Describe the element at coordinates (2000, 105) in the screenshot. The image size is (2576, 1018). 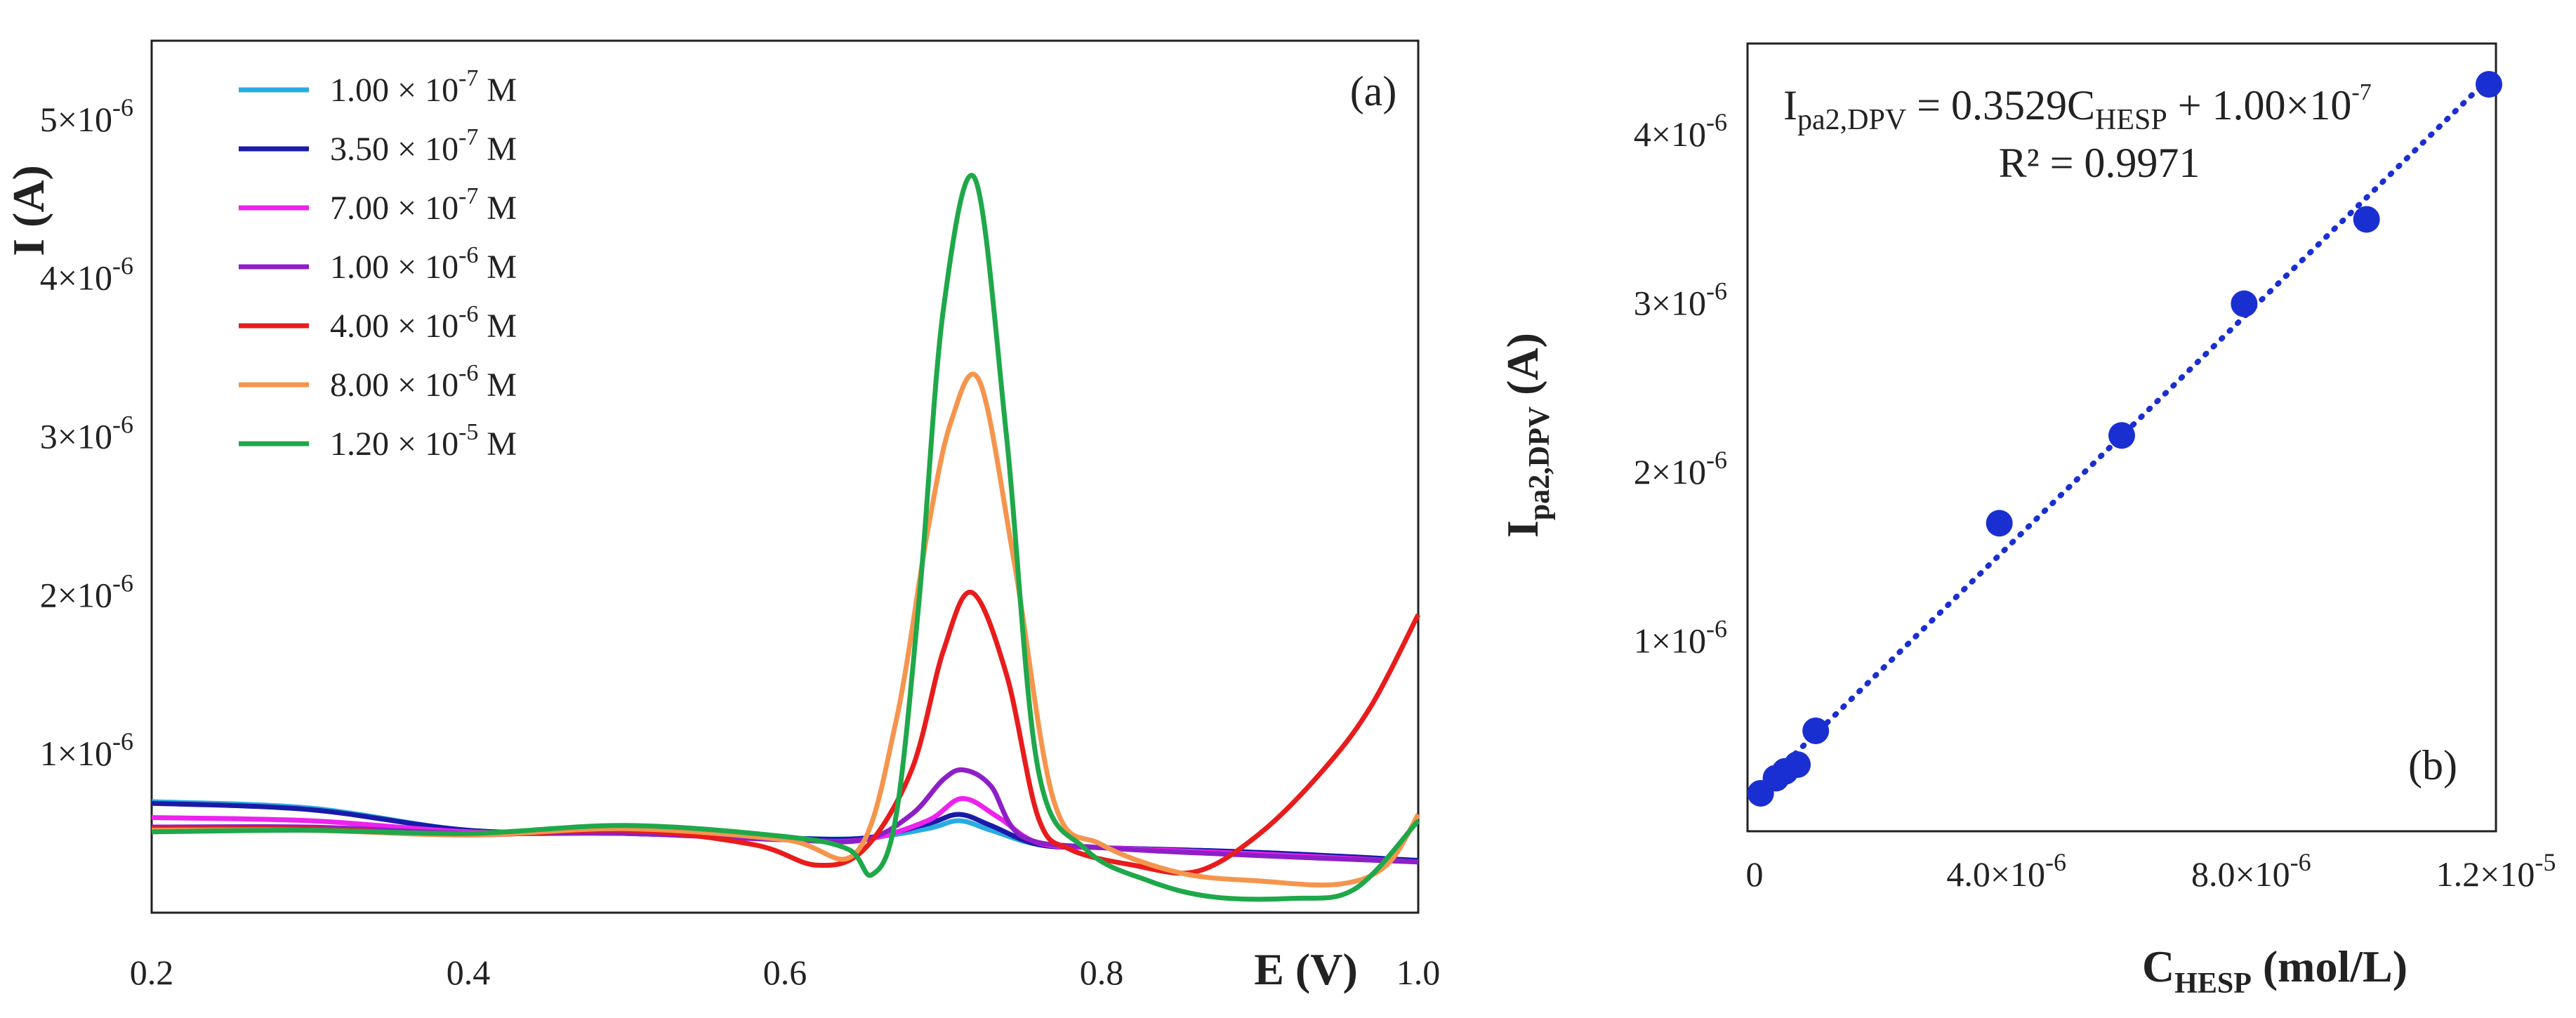
I see `equation-mid: = 0.3529C` at that location.